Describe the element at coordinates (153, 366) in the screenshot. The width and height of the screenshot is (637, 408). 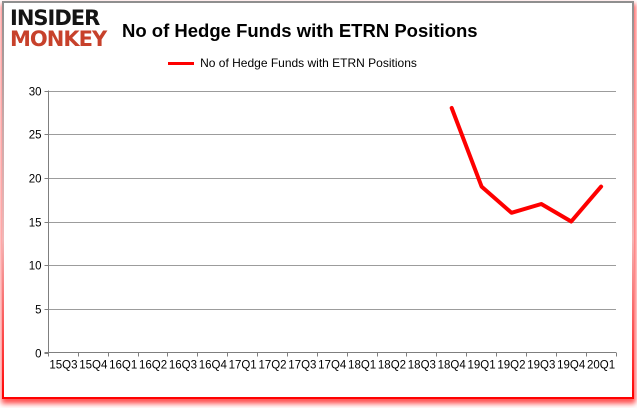
I see `x-tick-label: 16Q2` at that location.